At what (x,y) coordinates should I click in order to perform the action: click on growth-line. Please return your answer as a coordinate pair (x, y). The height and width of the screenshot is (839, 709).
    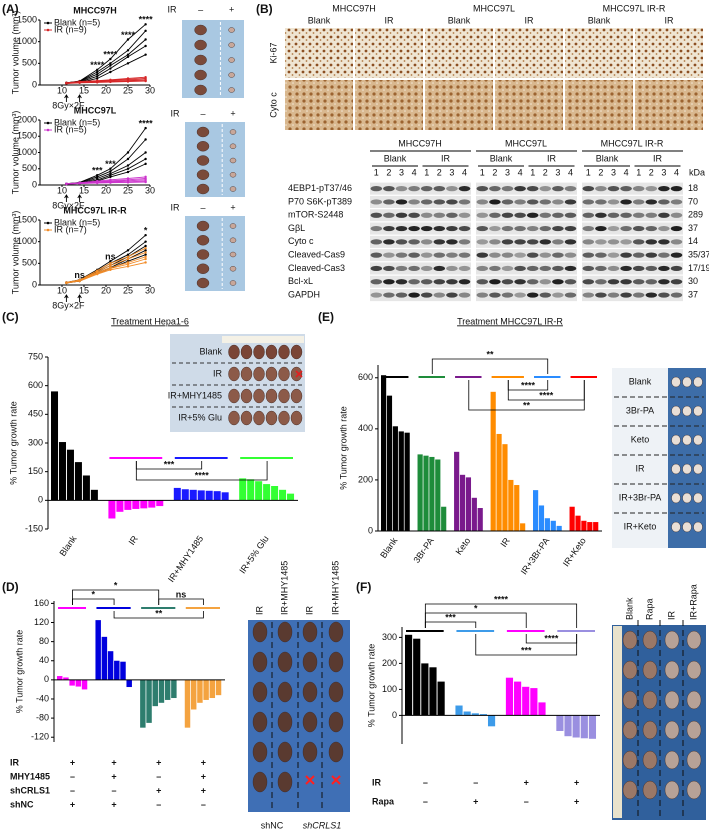
    Looking at the image, I should click on (106, 183).